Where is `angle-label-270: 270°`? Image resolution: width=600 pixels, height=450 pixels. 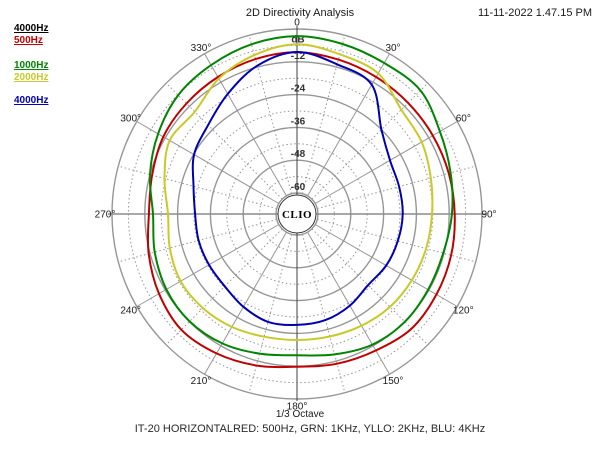
angle-label-270: 270° is located at coordinates (105, 215).